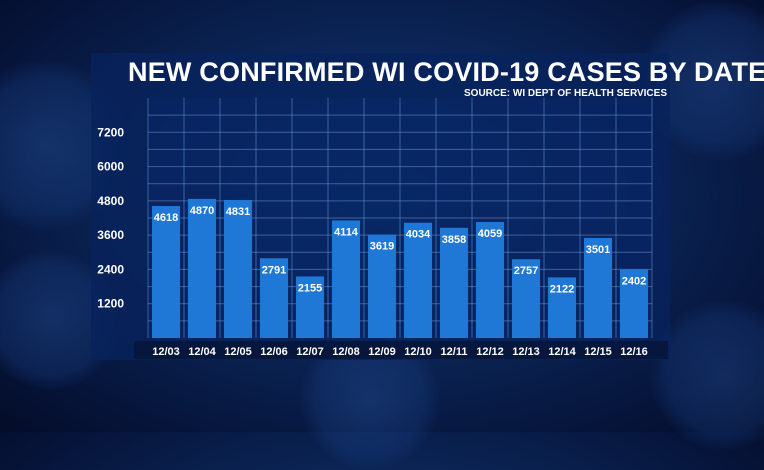  Describe the element at coordinates (202, 352) in the screenshot. I see `x-tick-label: 12/04` at that location.